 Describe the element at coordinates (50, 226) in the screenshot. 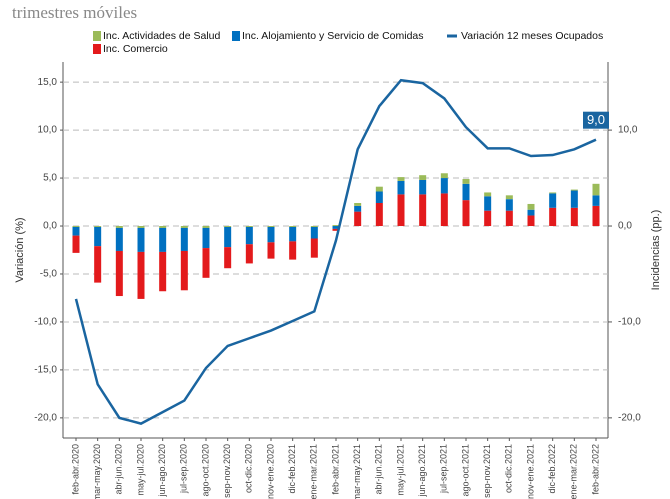

I see `y-tick-label: 0,0` at that location.